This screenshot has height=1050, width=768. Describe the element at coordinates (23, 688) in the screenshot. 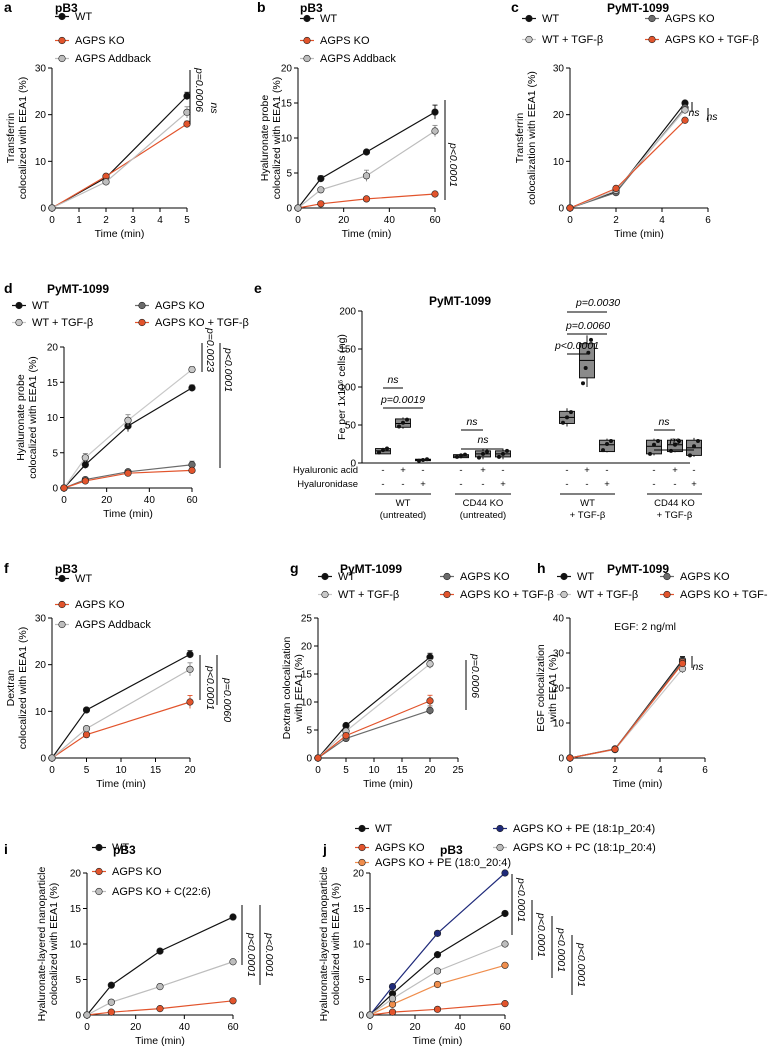

I see `y-axis-label: colocalized with EEA1 (%)` at that location.